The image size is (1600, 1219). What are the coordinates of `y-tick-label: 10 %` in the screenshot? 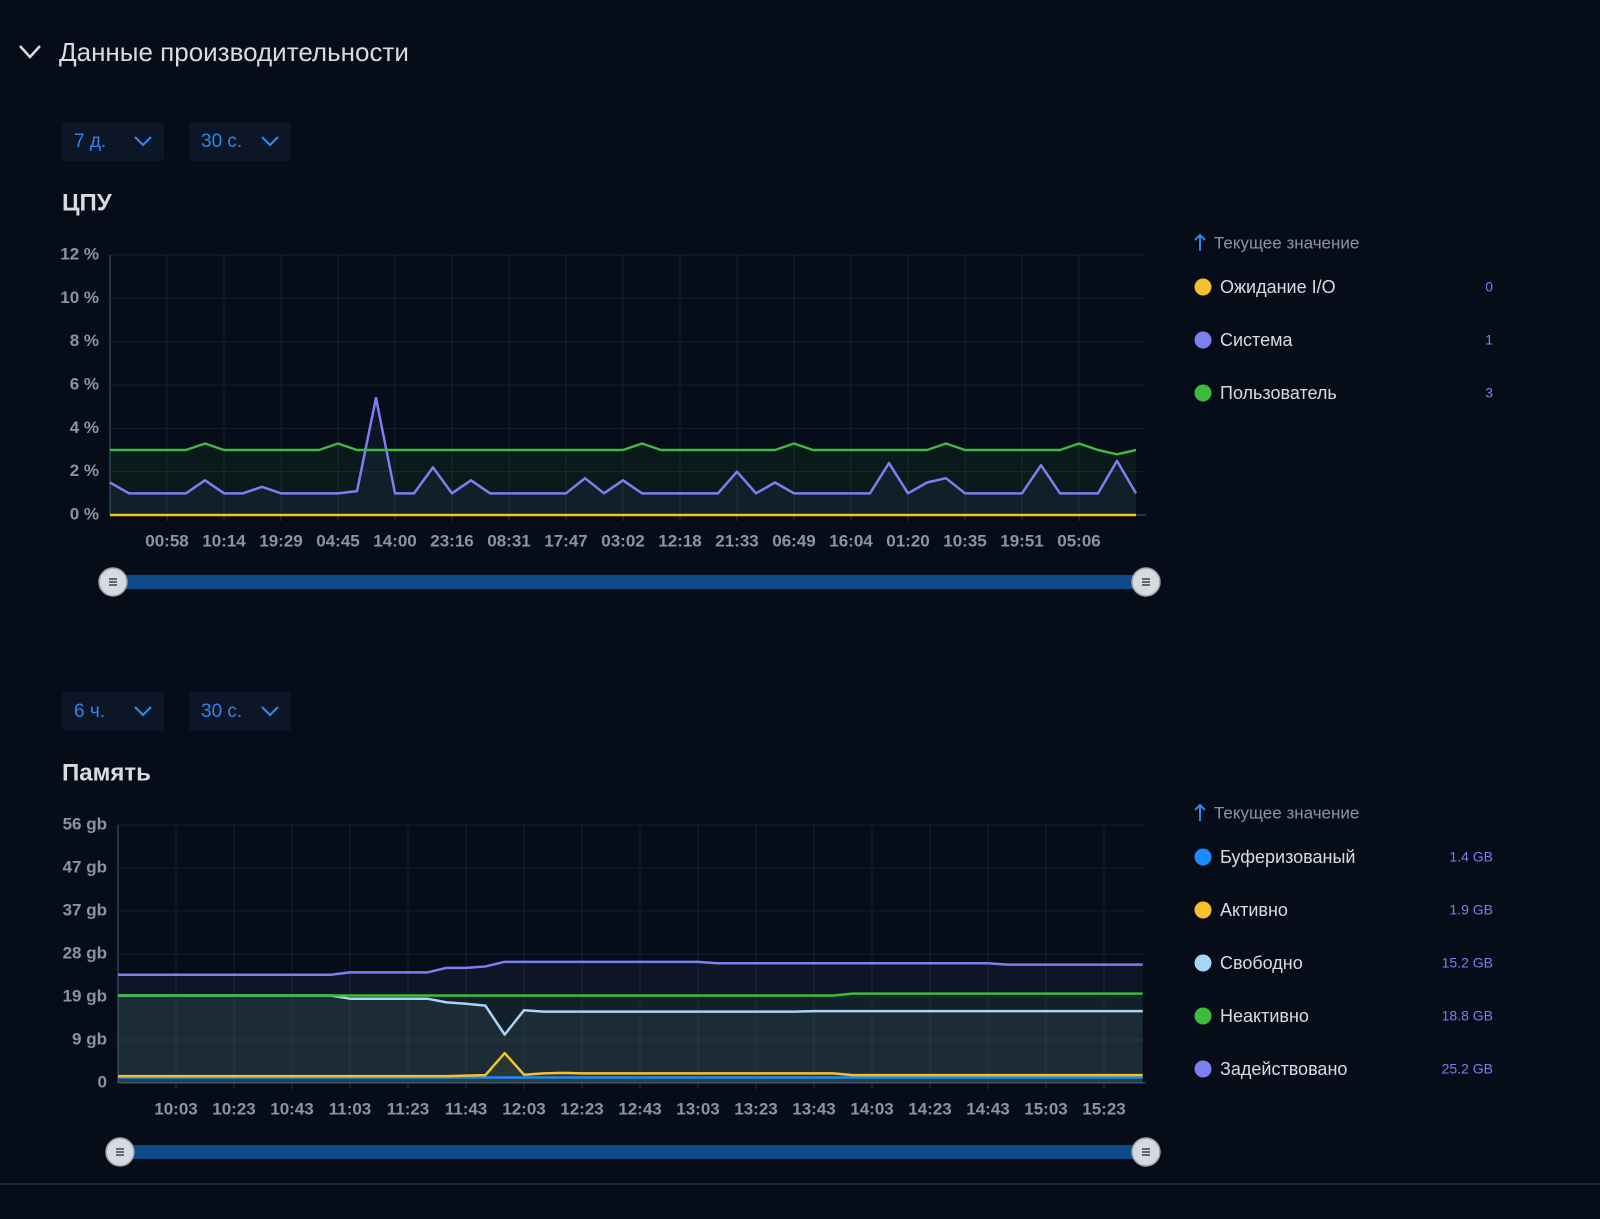 It's located at (79, 297).